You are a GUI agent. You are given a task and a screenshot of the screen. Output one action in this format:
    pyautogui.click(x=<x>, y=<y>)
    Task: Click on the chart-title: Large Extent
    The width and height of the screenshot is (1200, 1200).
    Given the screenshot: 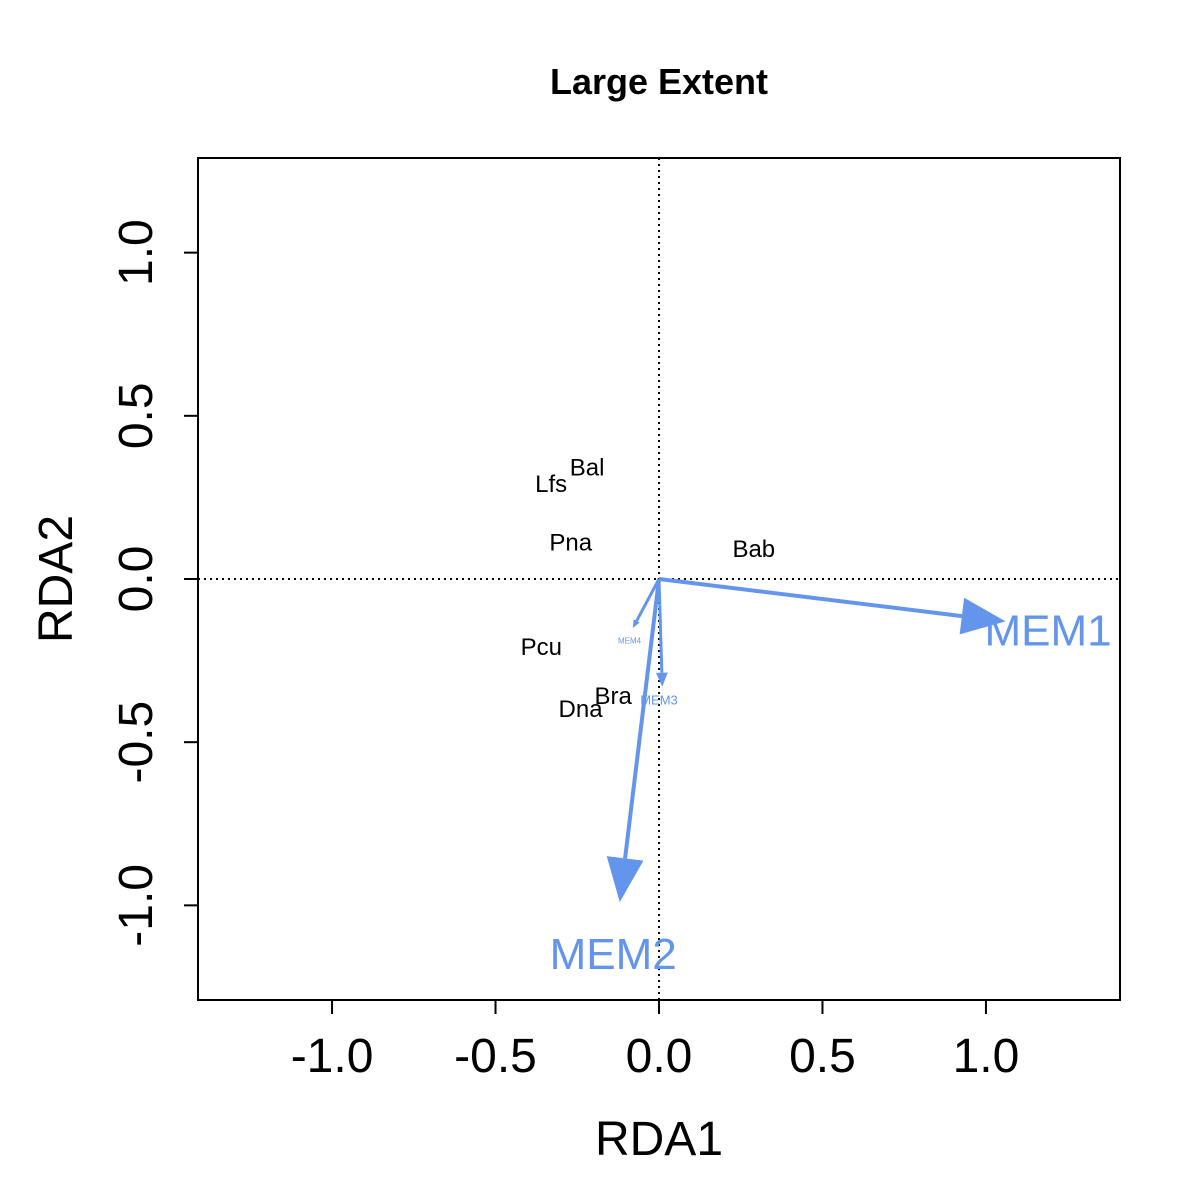 What is the action you would take?
    pyautogui.click(x=659, y=81)
    